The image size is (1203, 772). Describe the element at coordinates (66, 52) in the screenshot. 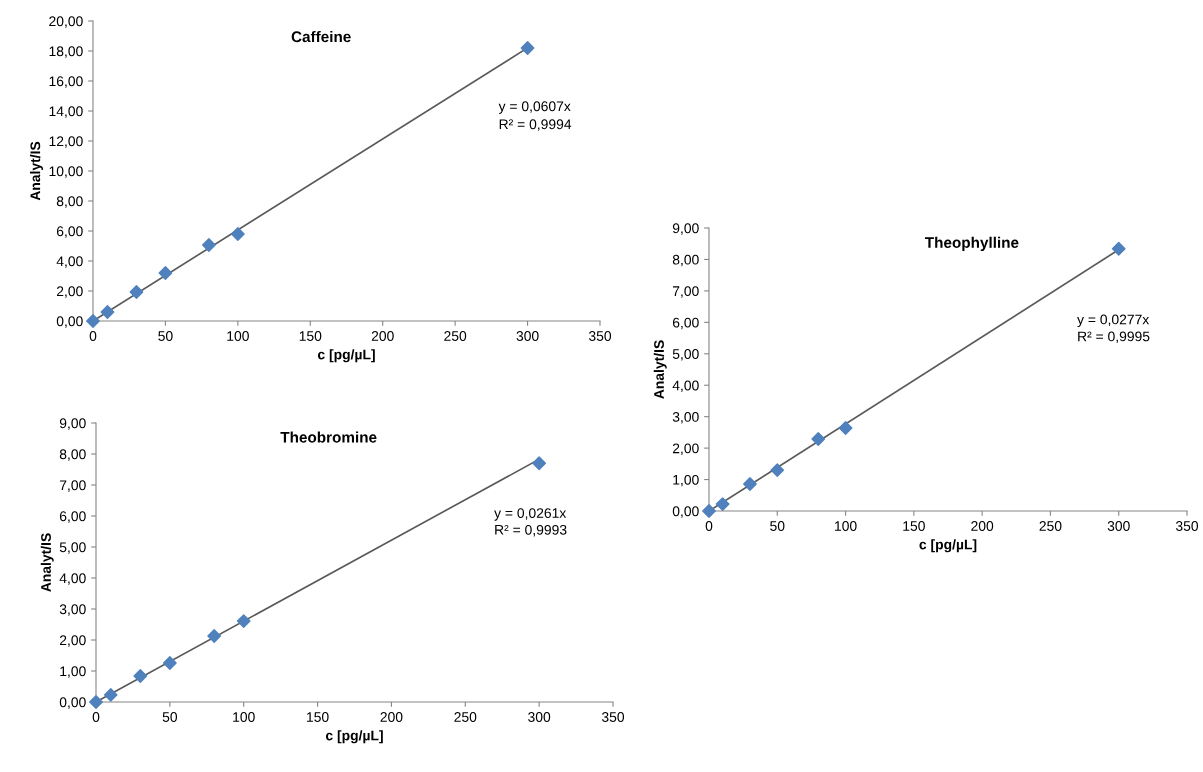

I see `y-tick-label: 18,00` at that location.